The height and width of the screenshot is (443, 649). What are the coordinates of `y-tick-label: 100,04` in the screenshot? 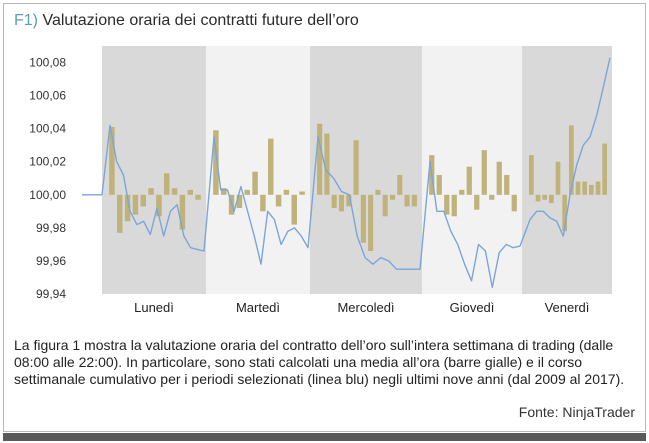 It's located at (47, 129).